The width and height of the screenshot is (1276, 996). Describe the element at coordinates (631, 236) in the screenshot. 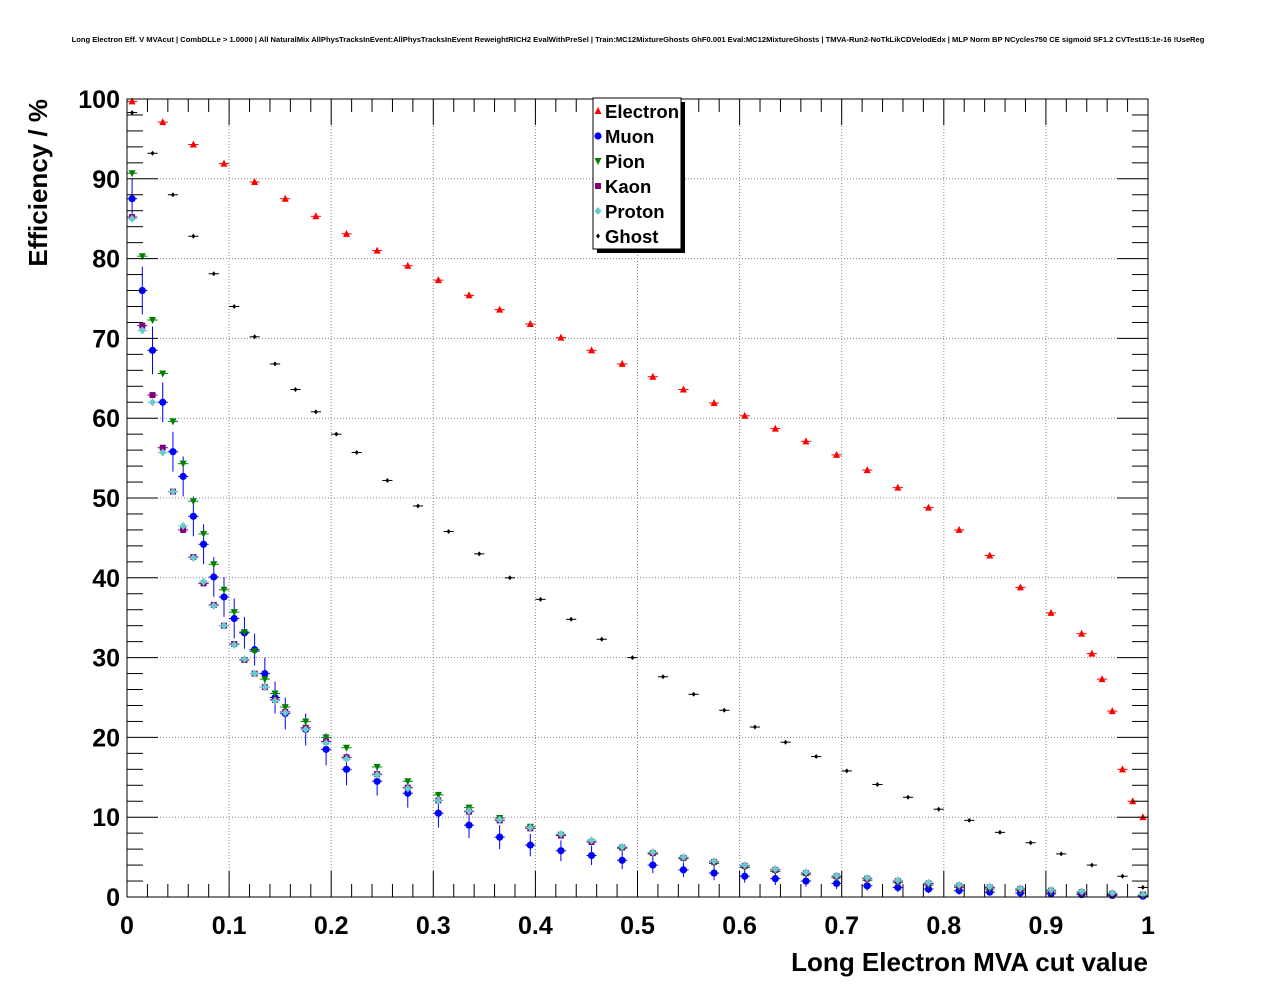

I see `legend-entry-ghost: Ghost` at that location.